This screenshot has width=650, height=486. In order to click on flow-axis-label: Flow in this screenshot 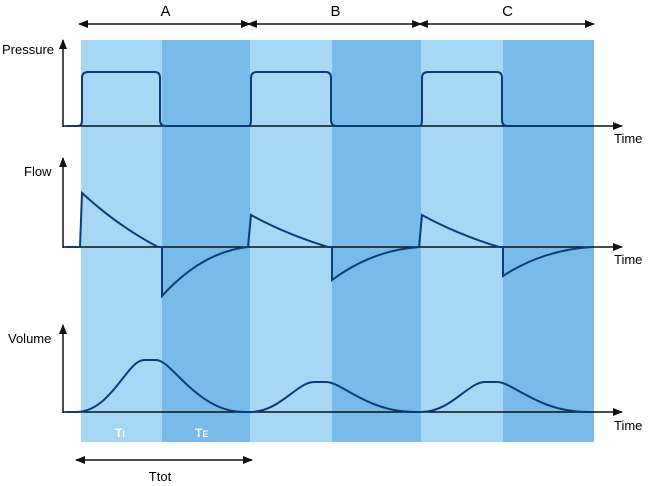, I will do `click(38, 171)`.